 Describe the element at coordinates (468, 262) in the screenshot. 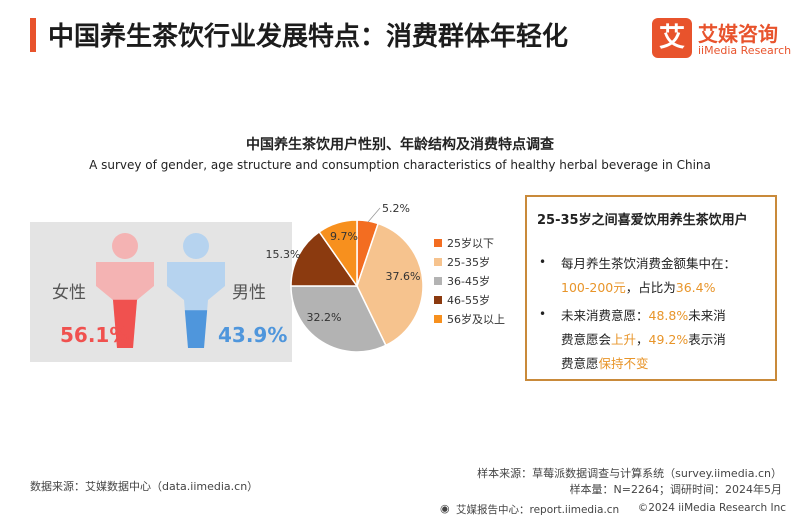

I see `legend-label: 25-35岁` at that location.